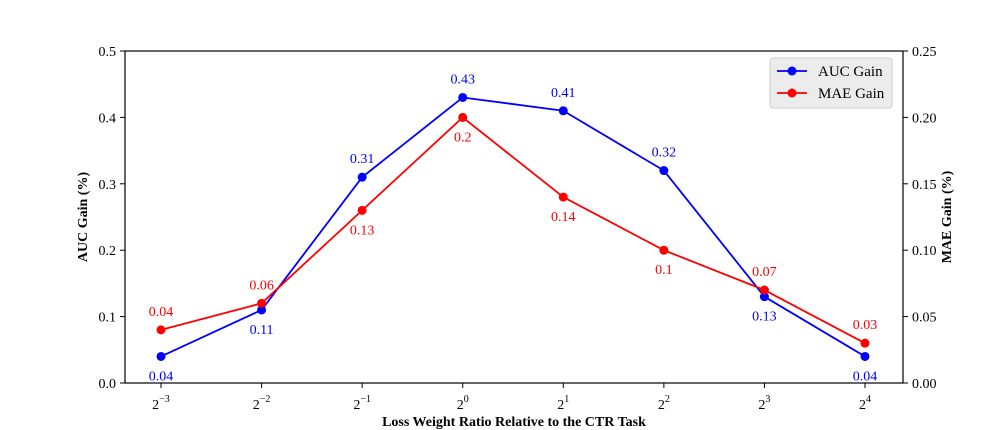 This screenshot has height=430, width=1000. What do you see at coordinates (664, 153) in the screenshot?
I see `auc-gain-data-label: 0.32` at bounding box center [664, 153].